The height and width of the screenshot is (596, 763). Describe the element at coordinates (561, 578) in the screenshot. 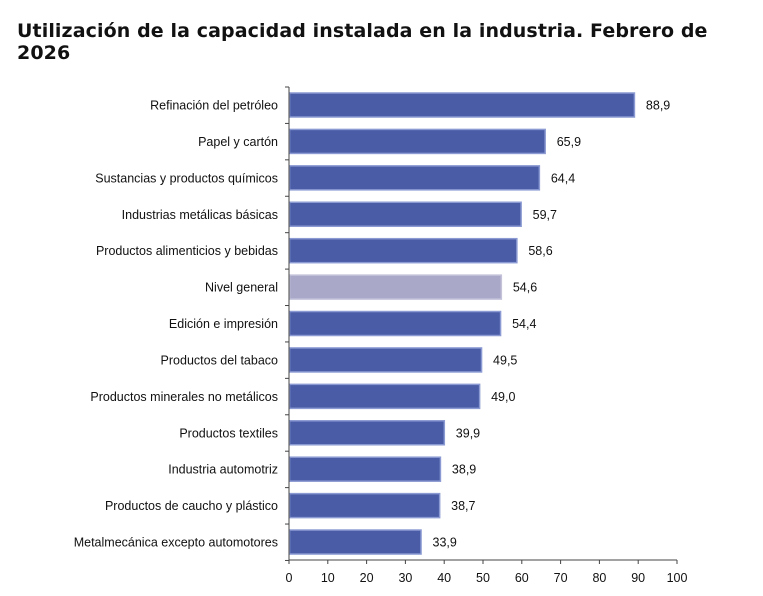

I see `x-tick-label: 70` at that location.